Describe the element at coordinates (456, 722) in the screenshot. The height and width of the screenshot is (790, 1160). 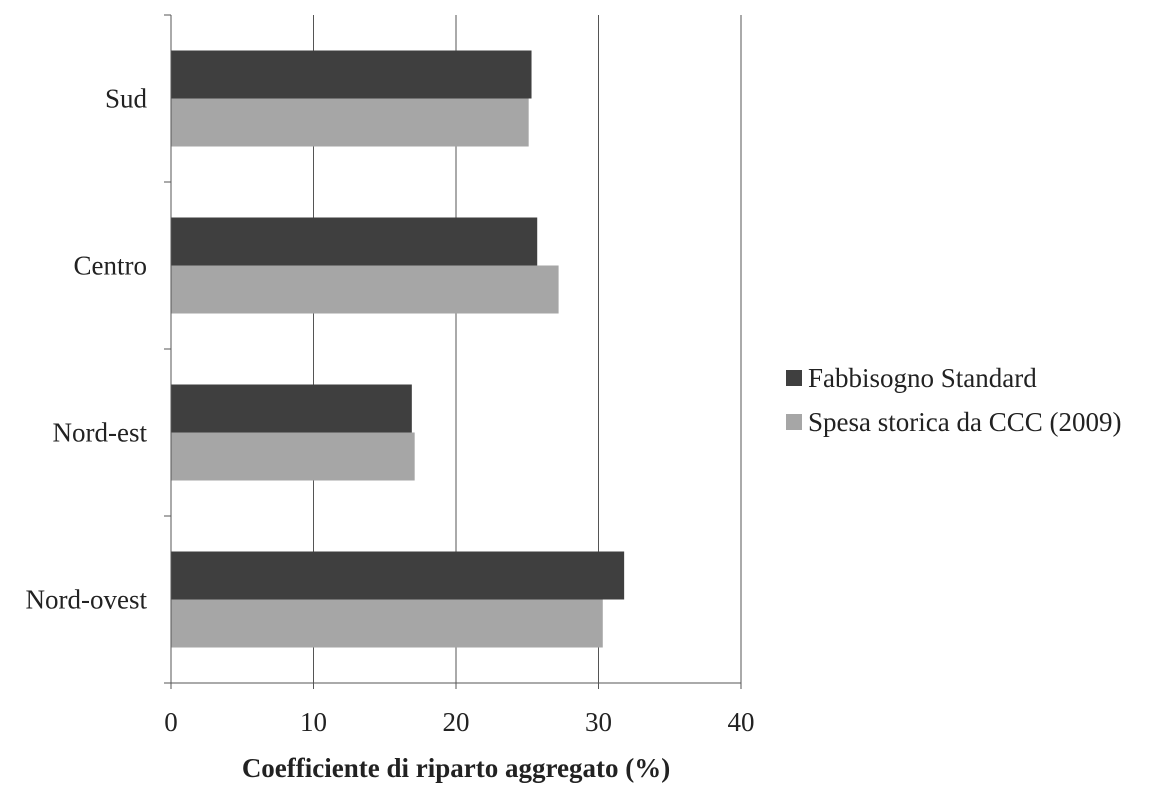
I see `x-tick-label-20: 20` at that location.